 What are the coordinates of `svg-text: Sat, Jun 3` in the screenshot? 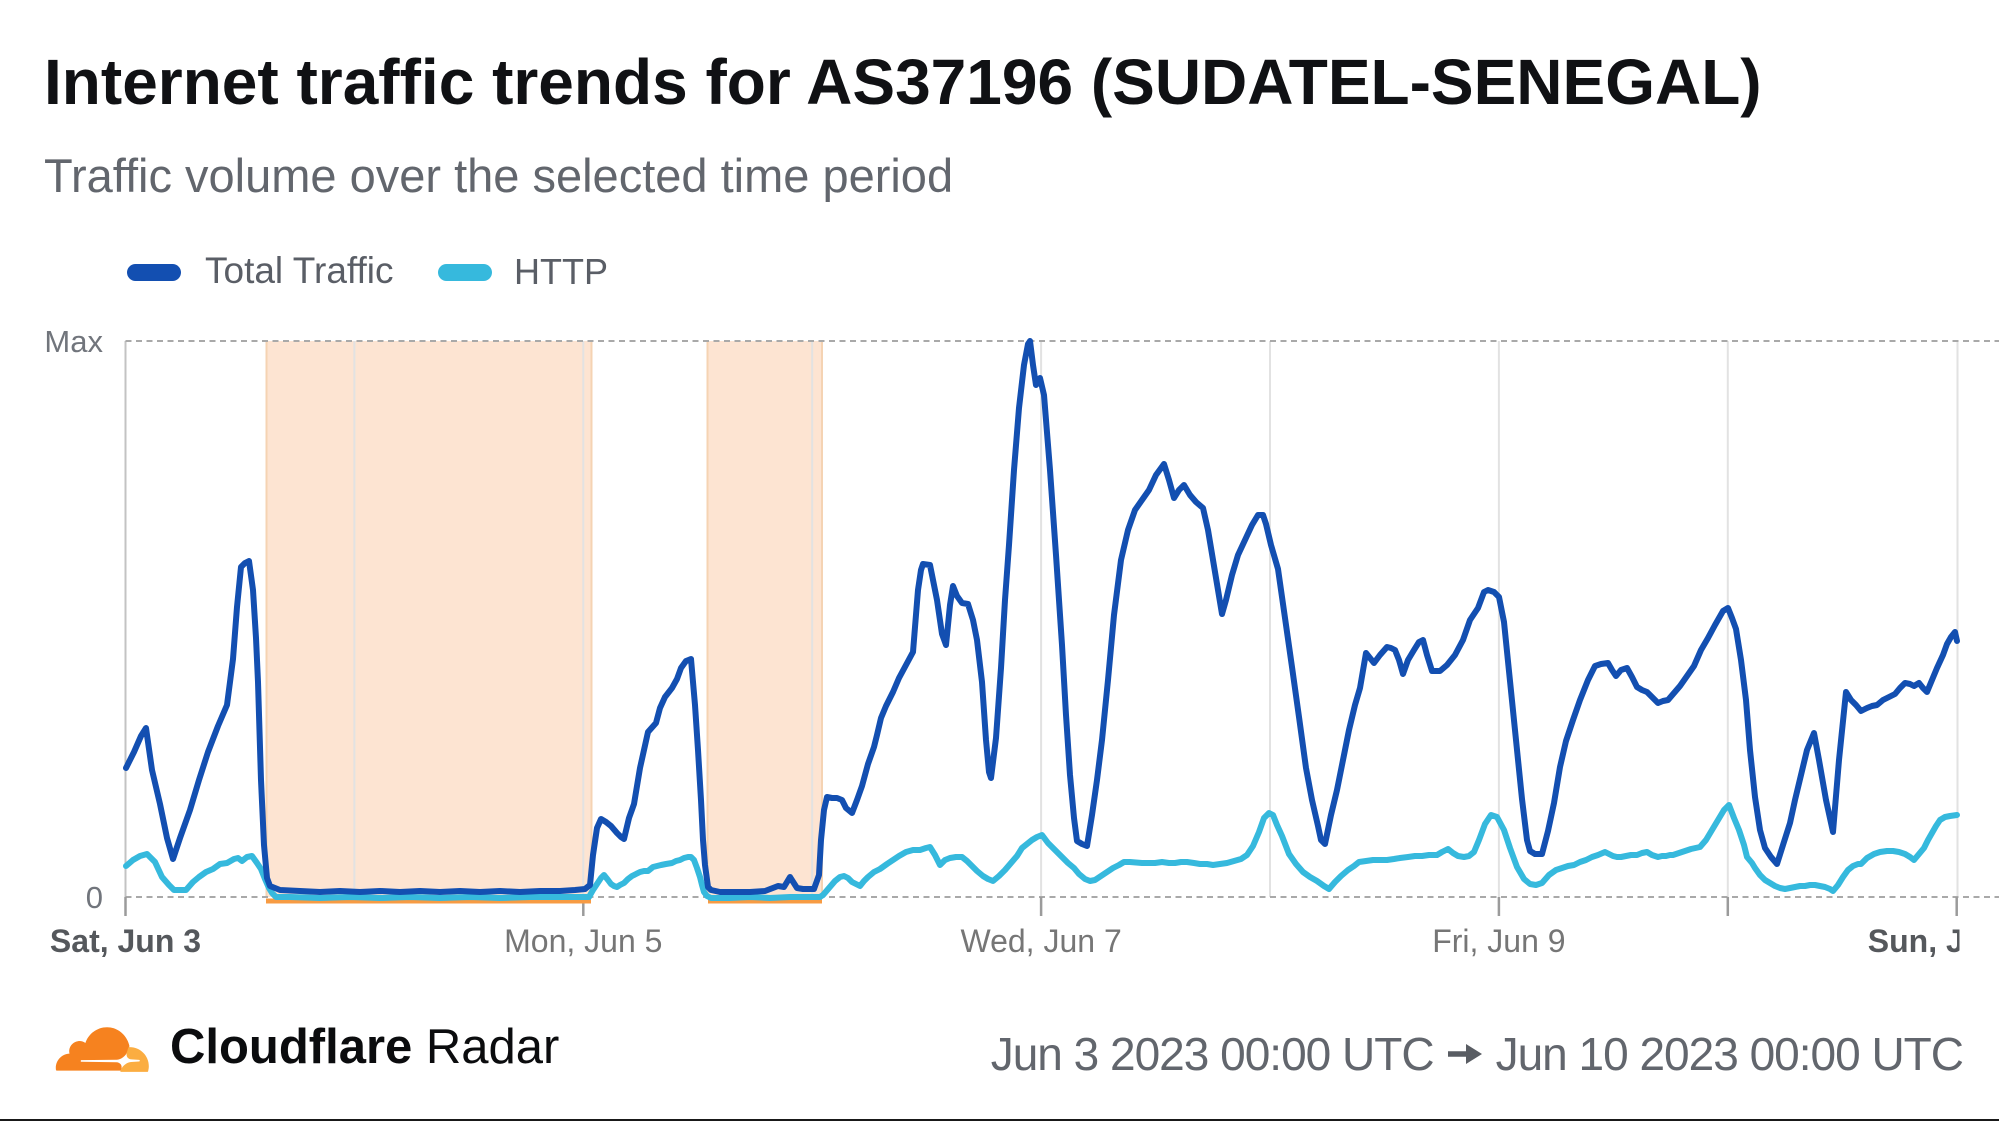 It's located at (125, 941).